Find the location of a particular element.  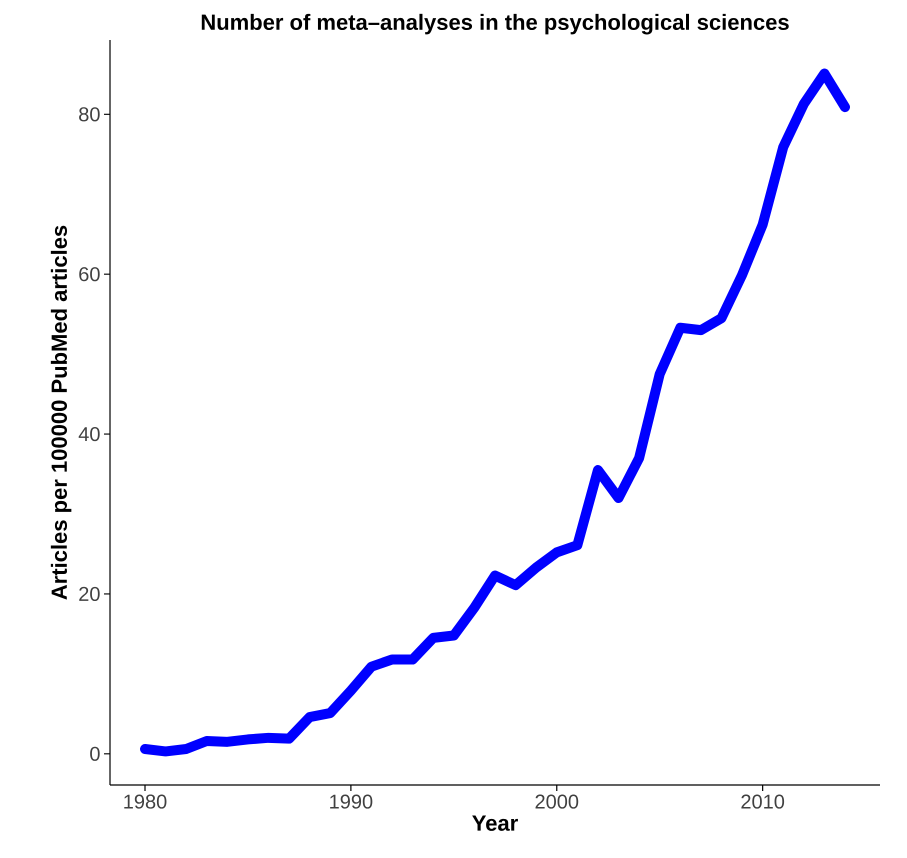

x-tick-label: 1990 is located at coordinates (351, 801).